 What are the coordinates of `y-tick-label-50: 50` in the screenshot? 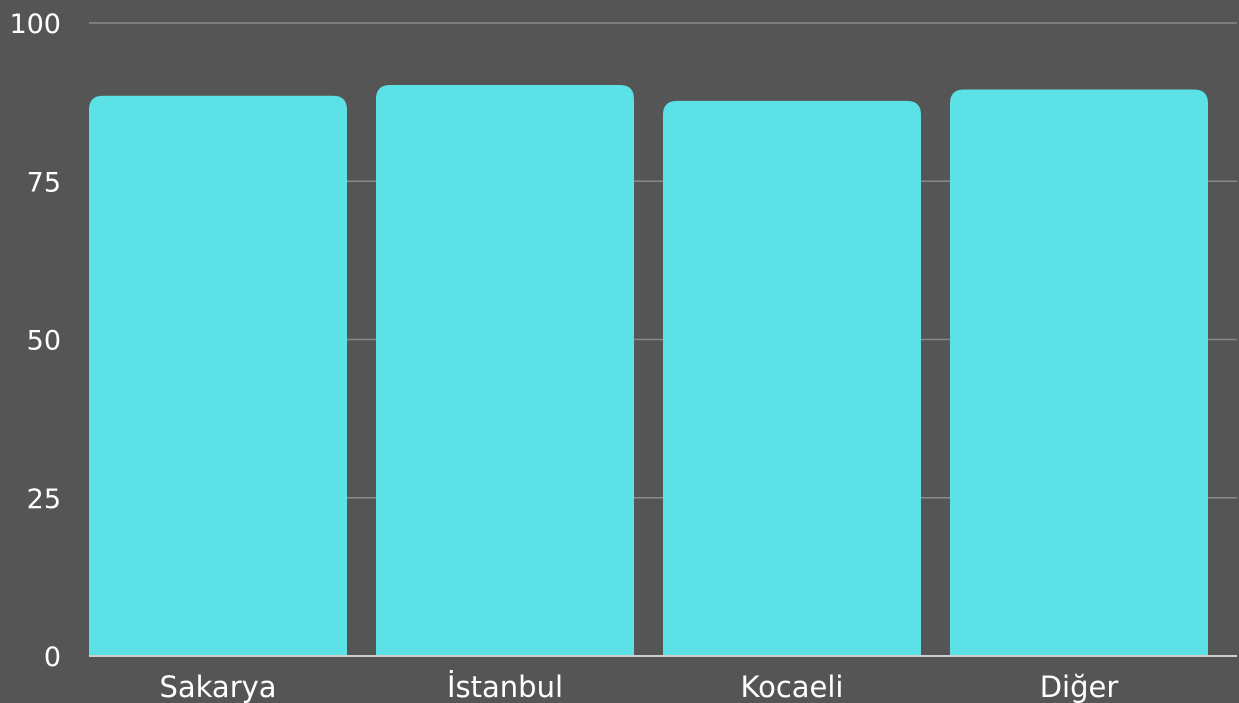 It's located at (44, 341).